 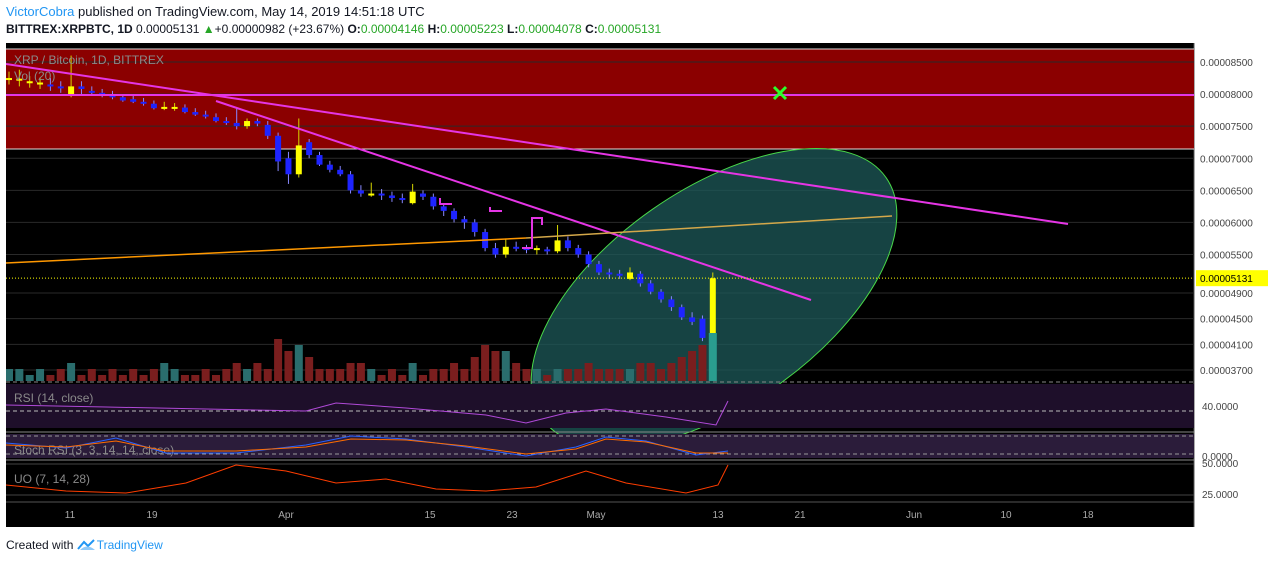 What do you see at coordinates (780, 93) in the screenshot?
I see `target-x-icon` at bounding box center [780, 93].